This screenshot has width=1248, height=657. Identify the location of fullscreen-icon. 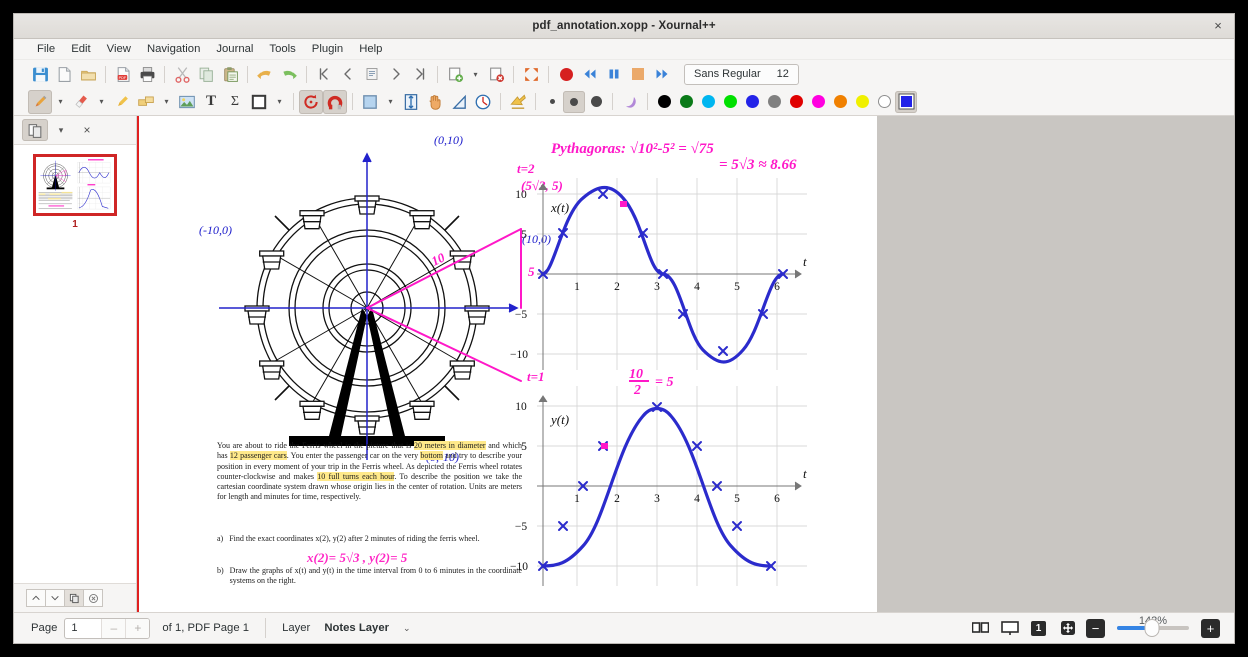
(531, 74).